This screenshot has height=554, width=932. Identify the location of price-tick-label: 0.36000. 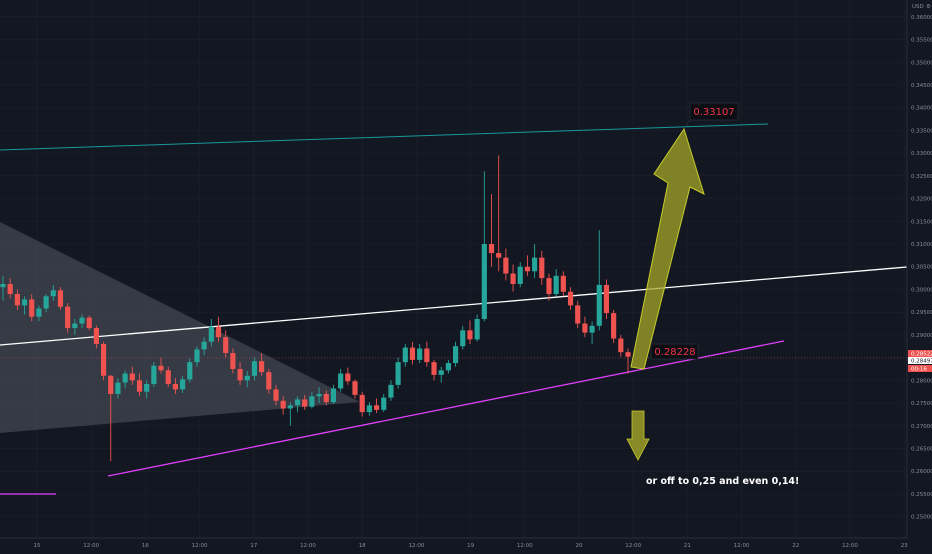
(921, 18).